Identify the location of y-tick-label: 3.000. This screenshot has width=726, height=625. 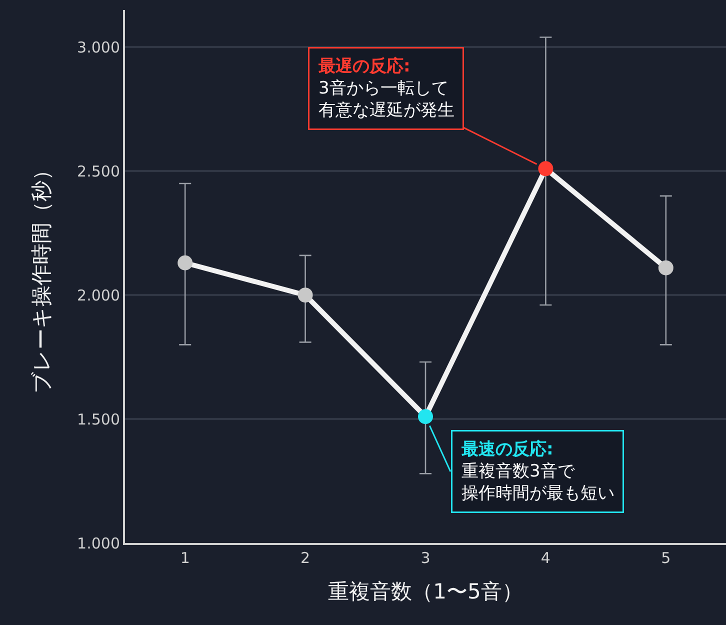
(98, 47).